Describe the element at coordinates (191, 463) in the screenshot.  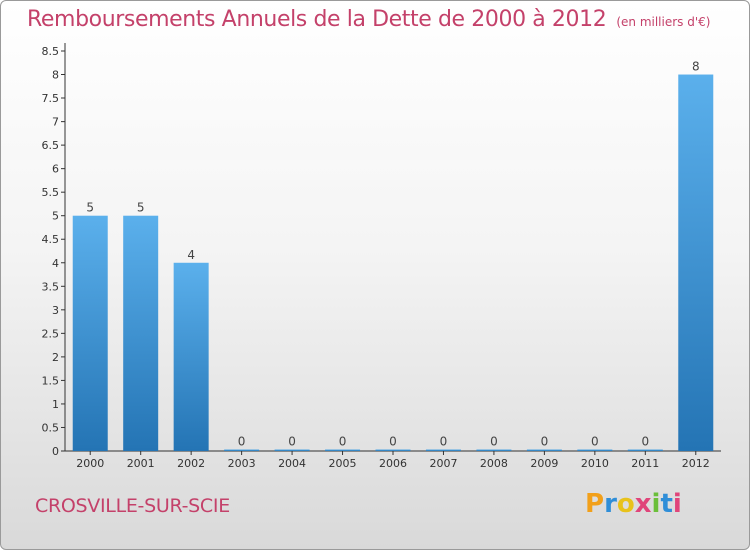
I see `x-tick-label: 2002` at that location.